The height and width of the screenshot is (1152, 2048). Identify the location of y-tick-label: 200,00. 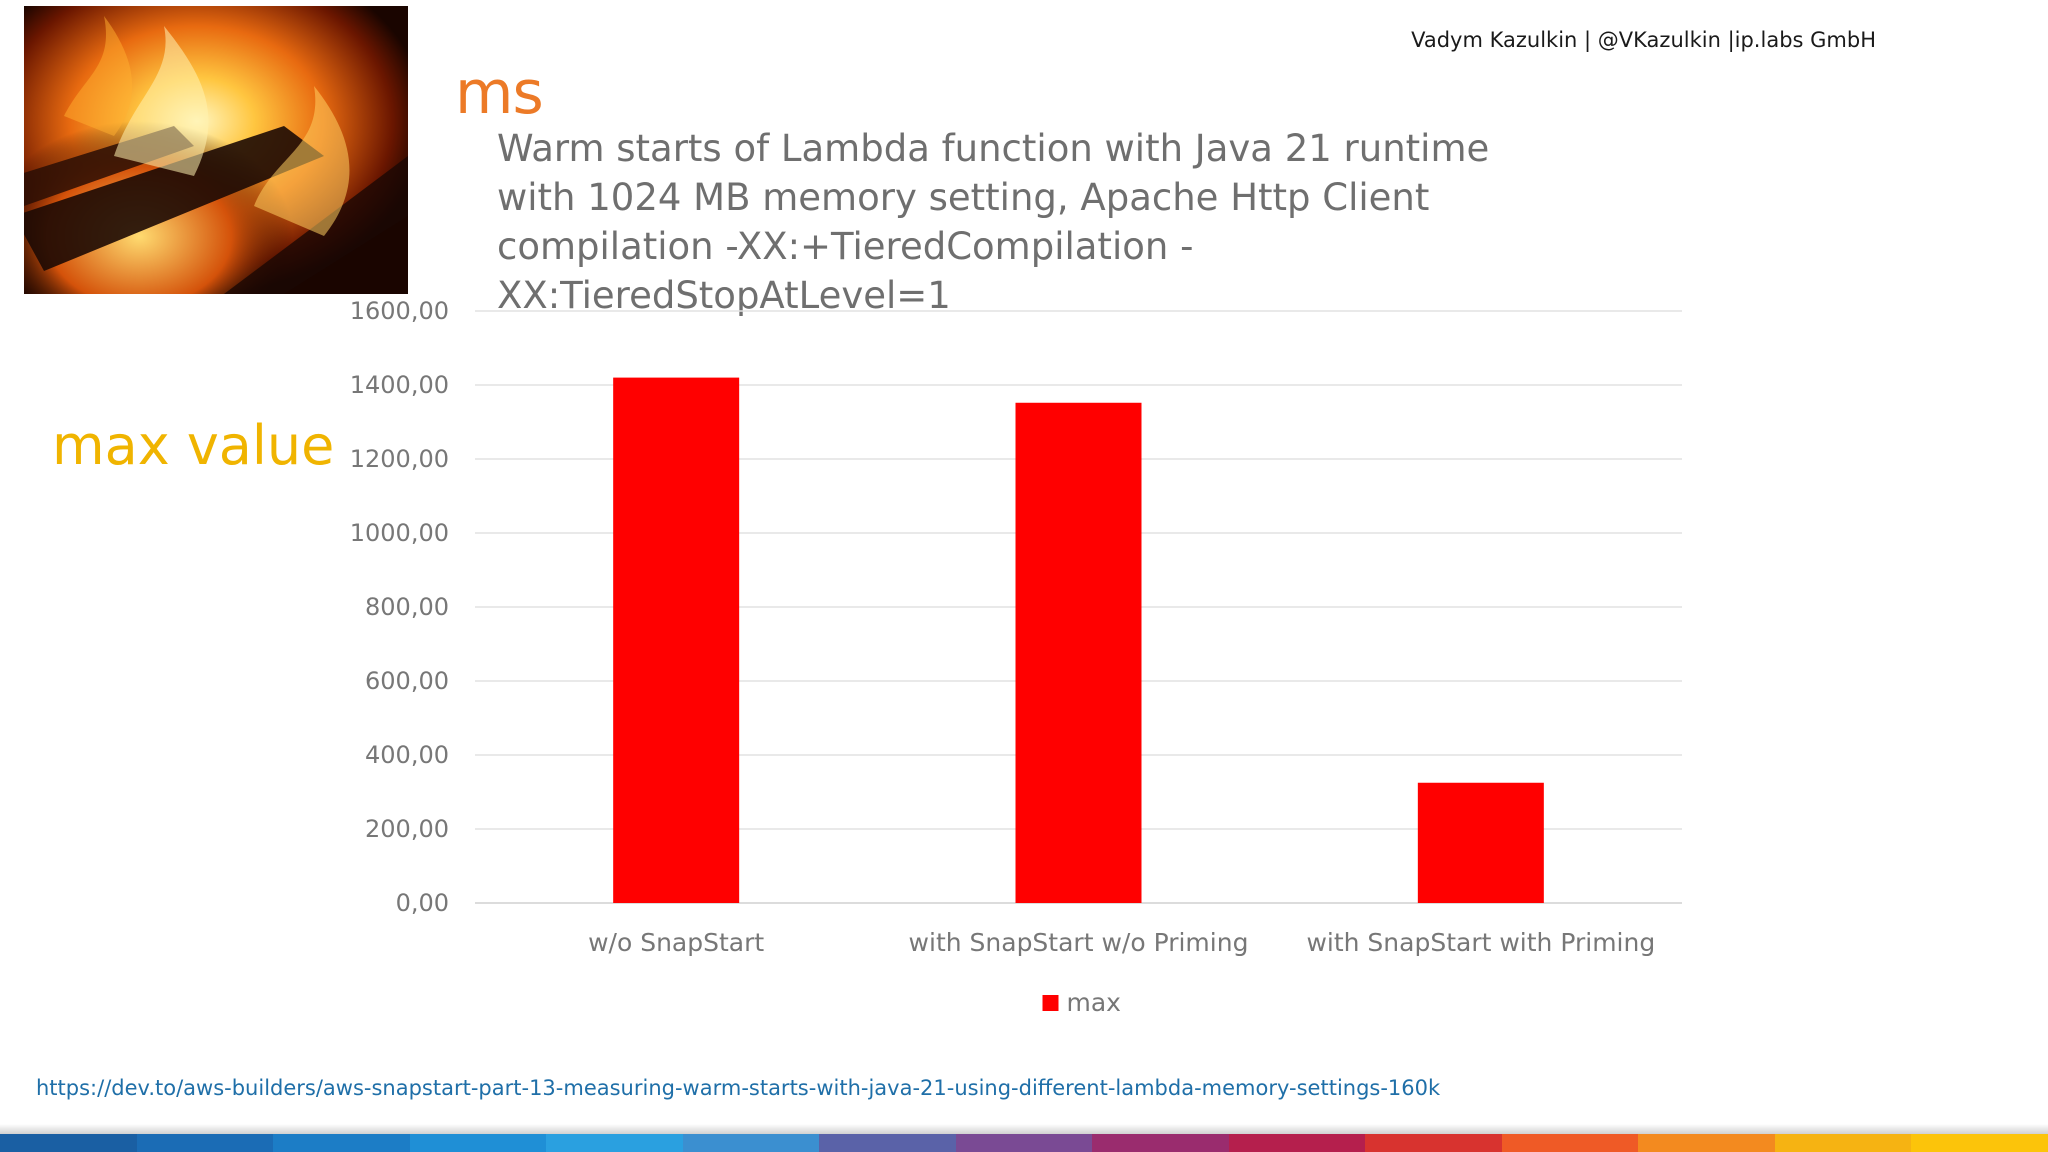
(407, 829).